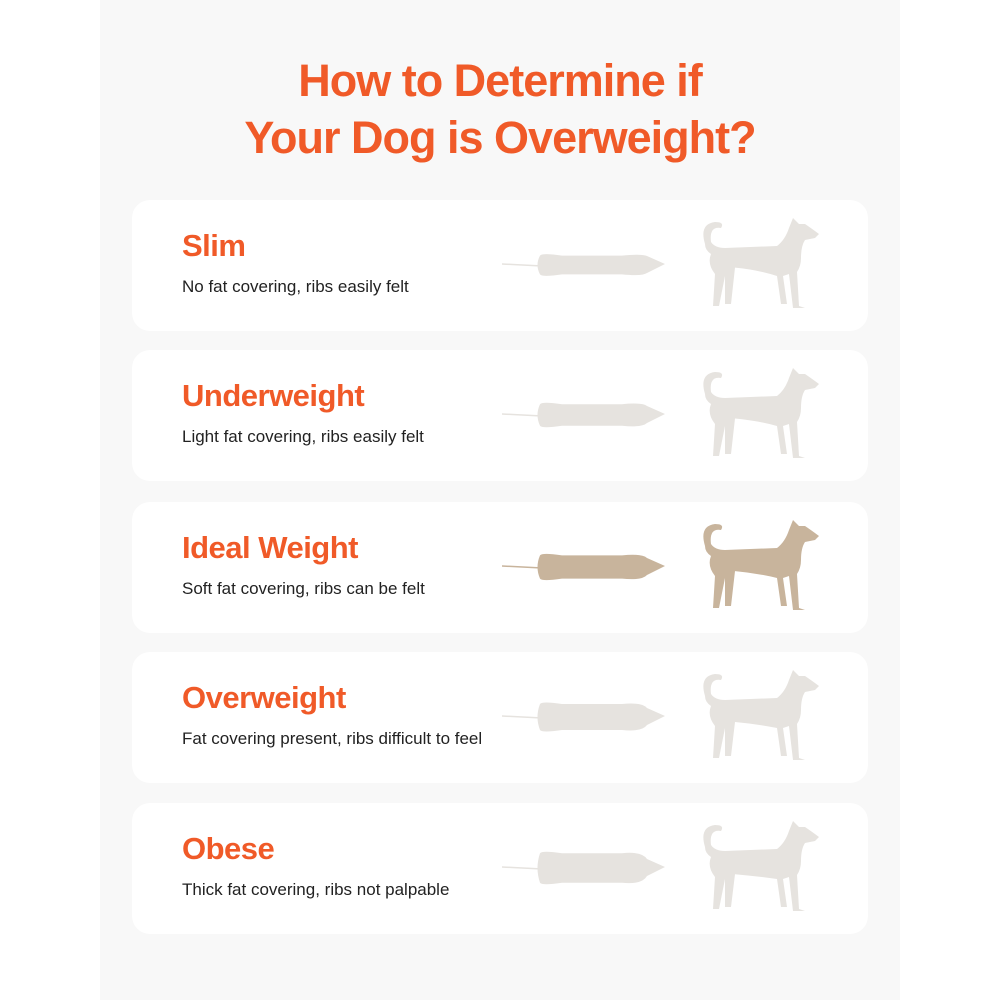 The width and height of the screenshot is (1000, 1000). What do you see at coordinates (214, 245) in the screenshot?
I see `level-name: Slim` at bounding box center [214, 245].